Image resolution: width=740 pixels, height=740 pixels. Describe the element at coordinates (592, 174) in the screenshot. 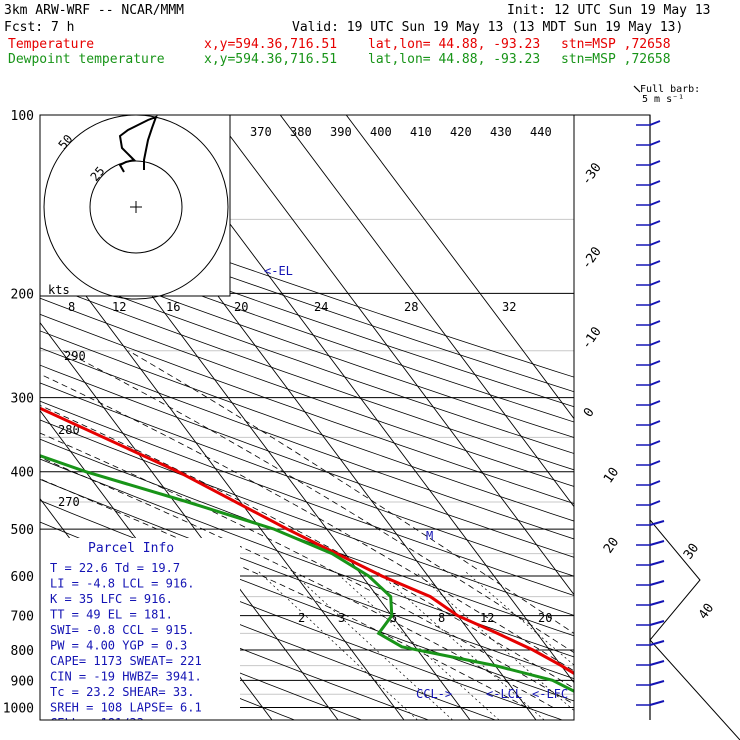

I see `temp-label-right: -30` at that location.